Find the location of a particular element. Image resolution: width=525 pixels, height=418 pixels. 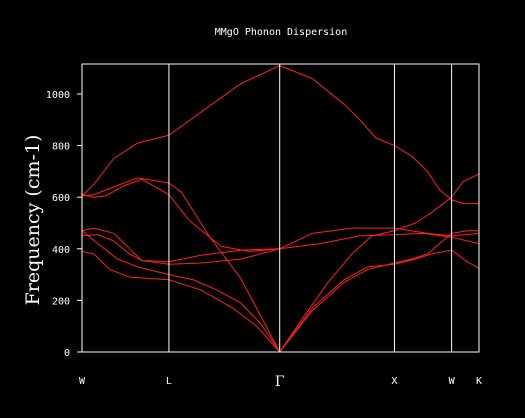

x-tick-label-3: X is located at coordinates (394, 381).